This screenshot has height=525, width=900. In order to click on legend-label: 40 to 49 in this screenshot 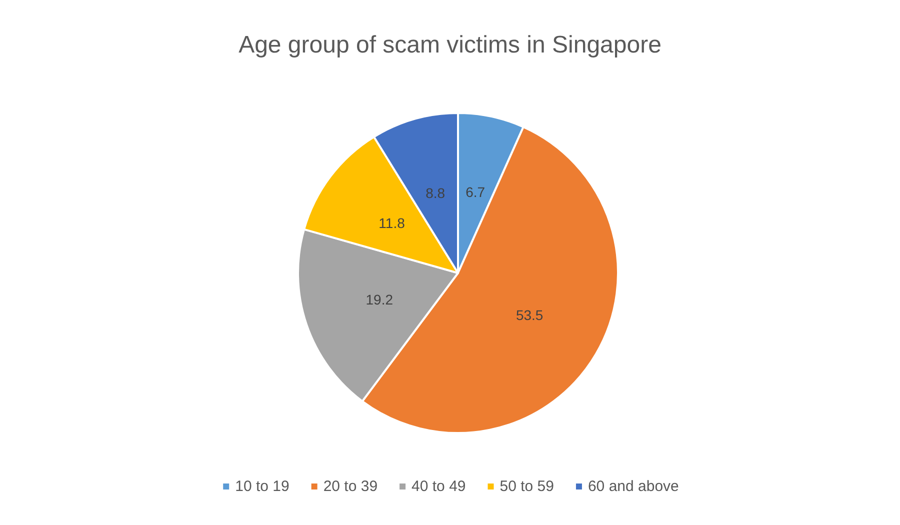, I will do `click(439, 486)`.